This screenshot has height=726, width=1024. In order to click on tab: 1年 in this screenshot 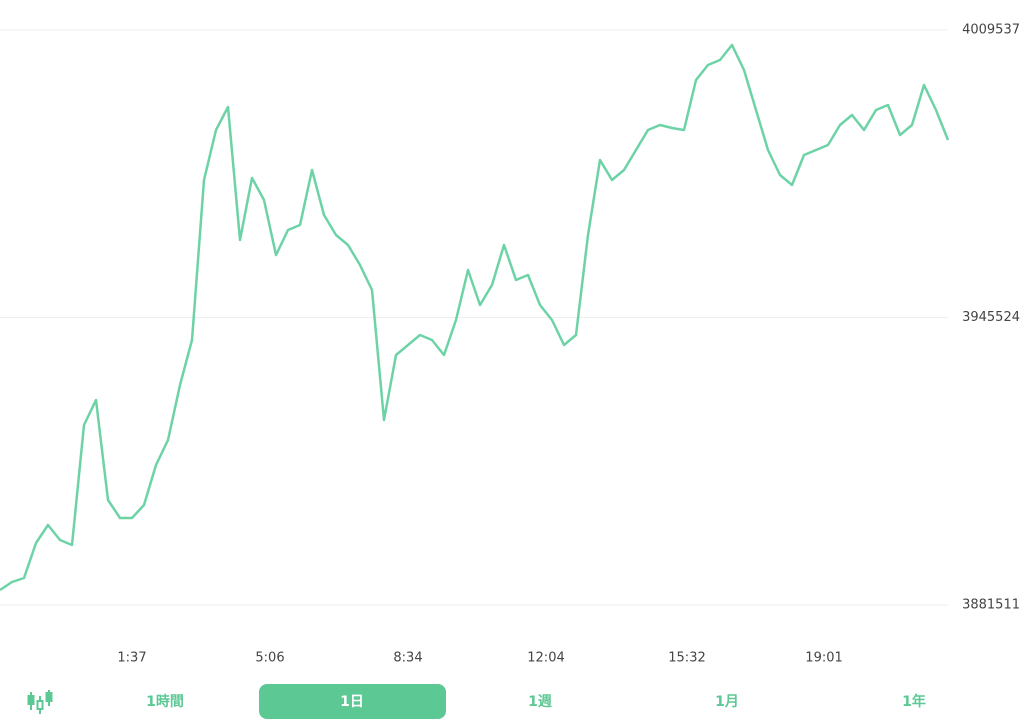, I will do `click(914, 701)`.